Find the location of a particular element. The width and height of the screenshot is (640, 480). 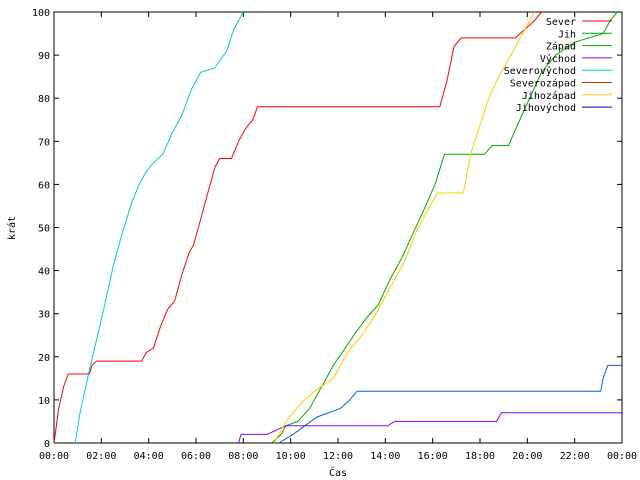

y-tick-label: 40 is located at coordinates (44, 272).